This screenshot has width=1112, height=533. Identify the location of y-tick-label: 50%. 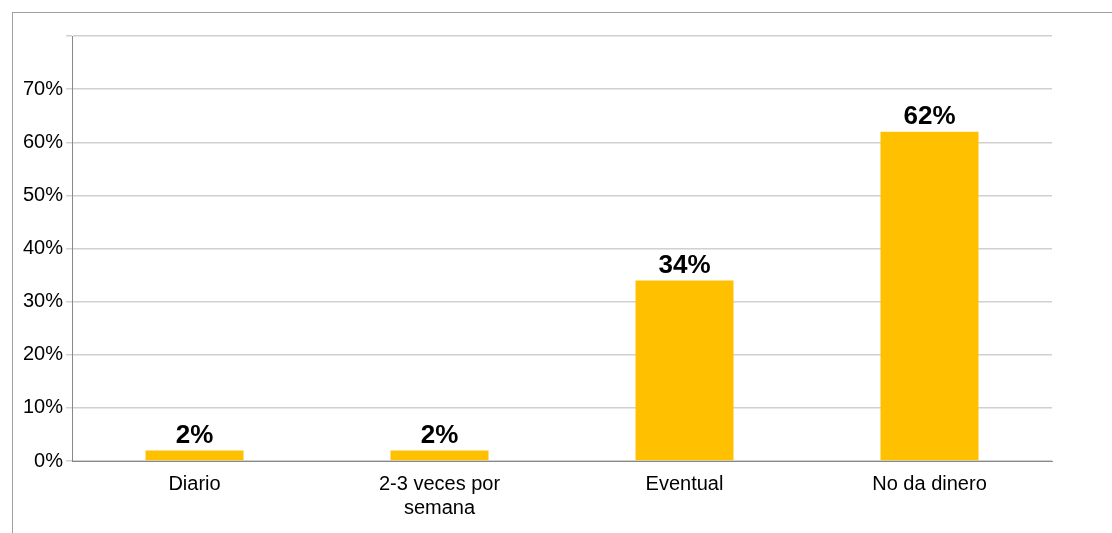
(43, 193).